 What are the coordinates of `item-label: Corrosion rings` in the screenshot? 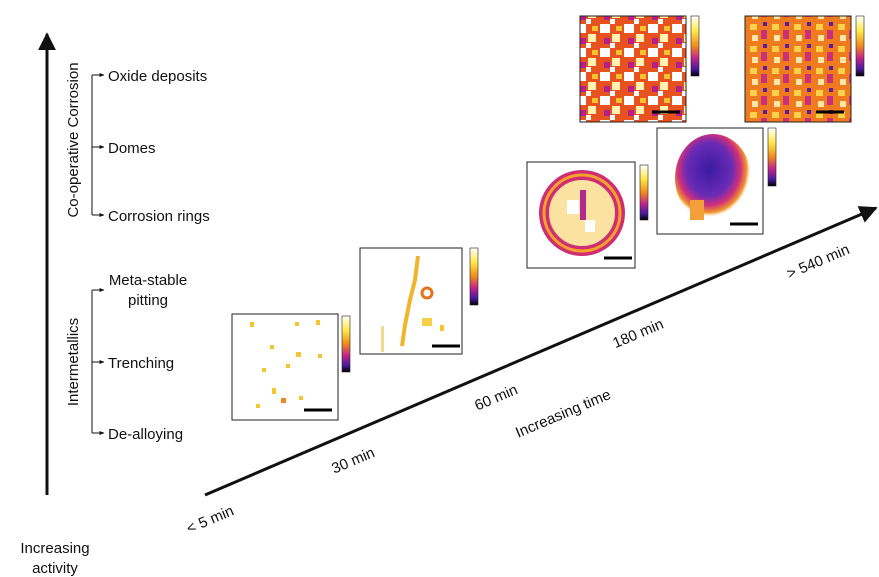 It's located at (159, 216).